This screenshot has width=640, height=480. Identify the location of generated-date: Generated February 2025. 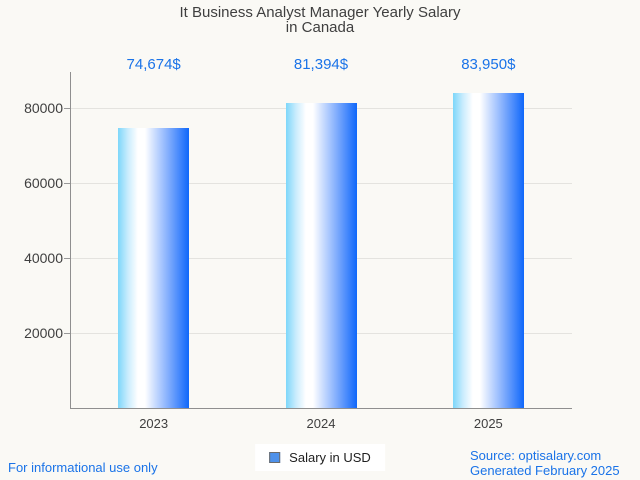
(545, 470).